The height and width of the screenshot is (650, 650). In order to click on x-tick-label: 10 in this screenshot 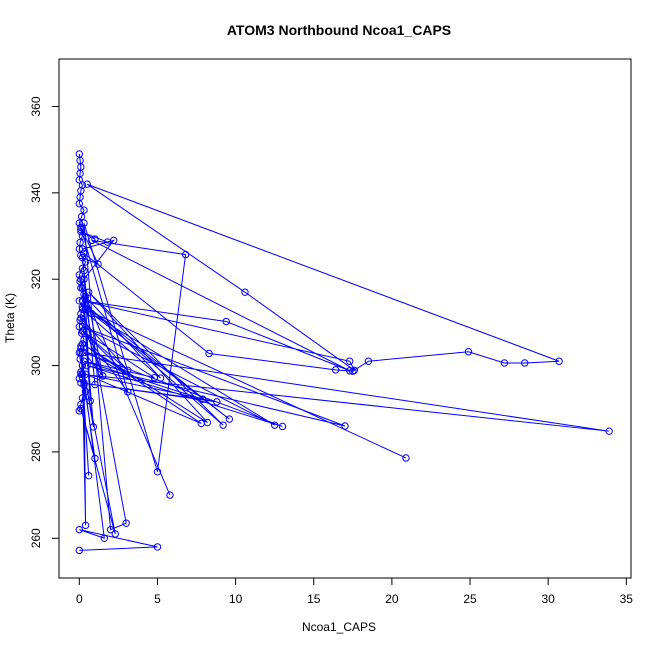, I will do `click(236, 599)`.